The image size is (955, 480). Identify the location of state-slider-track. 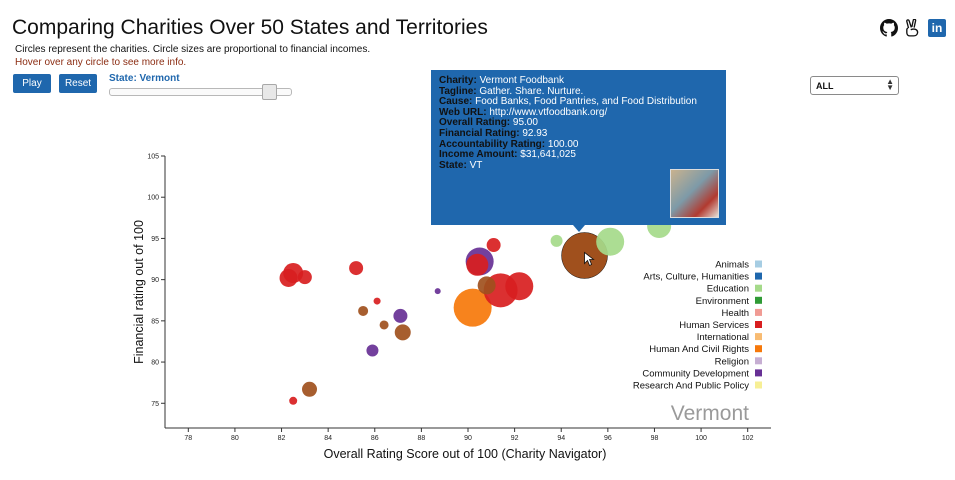
(200, 92).